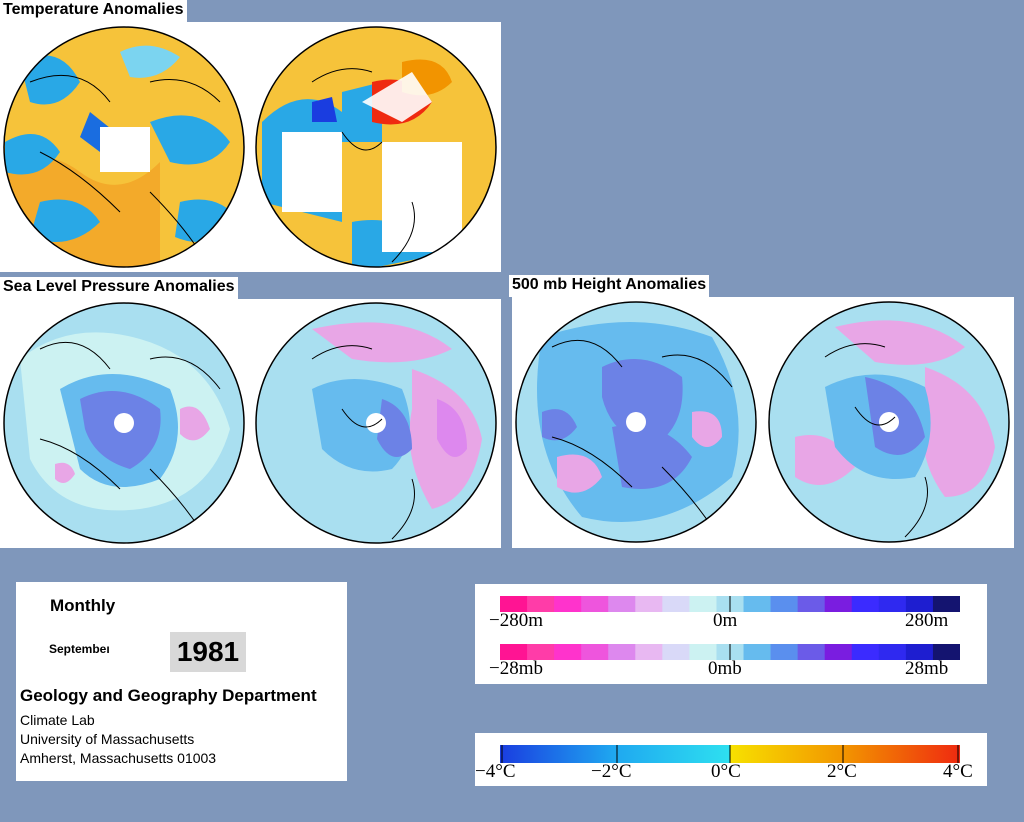 The height and width of the screenshot is (822, 1024). Describe the element at coordinates (927, 668) in the screenshot. I see `pressure-legend-right: 28mb` at that location.